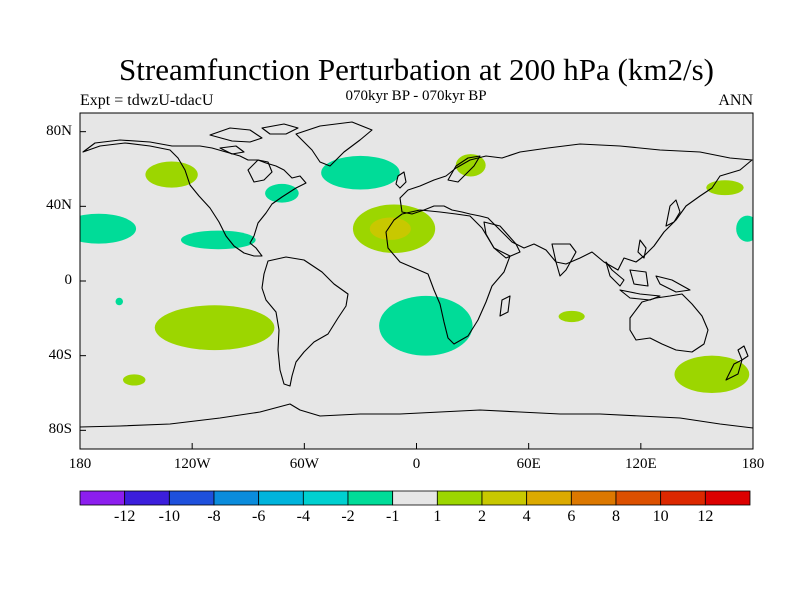 Image resolution: width=800 pixels, height=600 pixels. What do you see at coordinates (482, 516) in the screenshot?
I see `colorbar-label: 2` at bounding box center [482, 516].